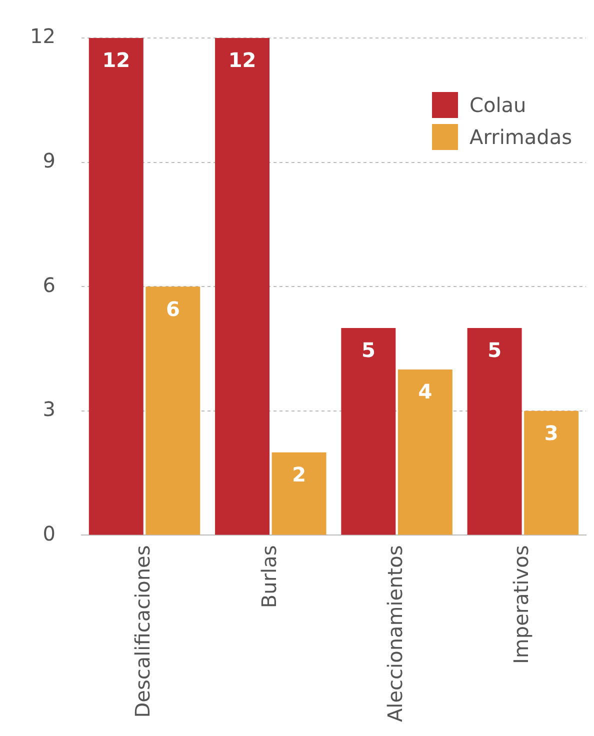  I want to click on x-tick-label: Descalificaciones, so click(142, 631).